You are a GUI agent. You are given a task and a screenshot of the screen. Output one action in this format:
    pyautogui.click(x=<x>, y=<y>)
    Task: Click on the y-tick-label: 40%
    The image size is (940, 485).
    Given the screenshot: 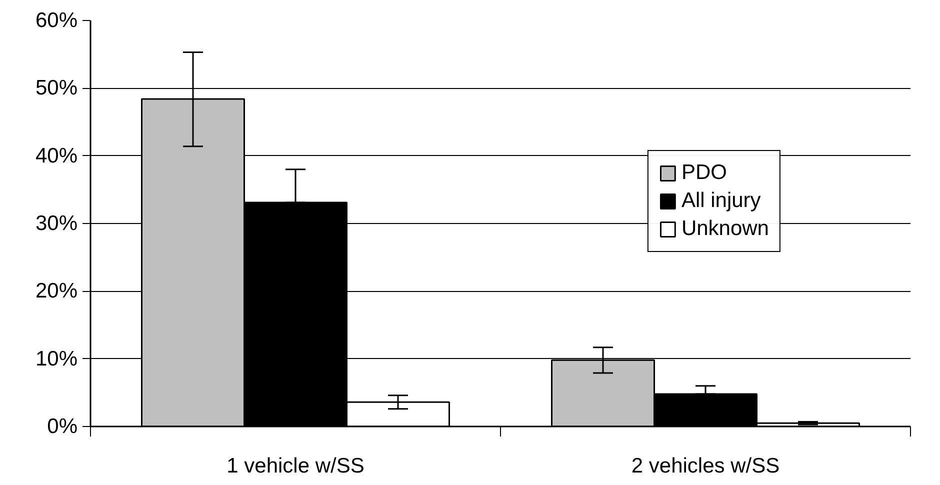 What is the action you would take?
    pyautogui.click(x=56, y=156)
    